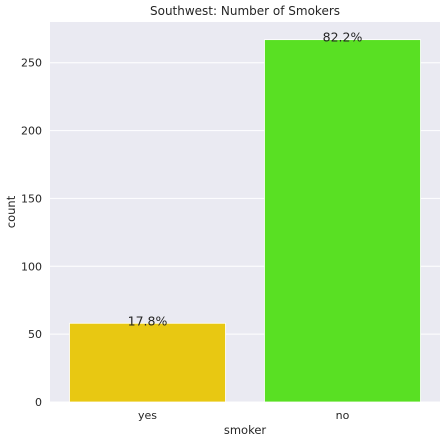 This screenshot has height=442, width=446. What do you see at coordinates (38, 402) in the screenshot?
I see `y-tick-label: 0` at bounding box center [38, 402].